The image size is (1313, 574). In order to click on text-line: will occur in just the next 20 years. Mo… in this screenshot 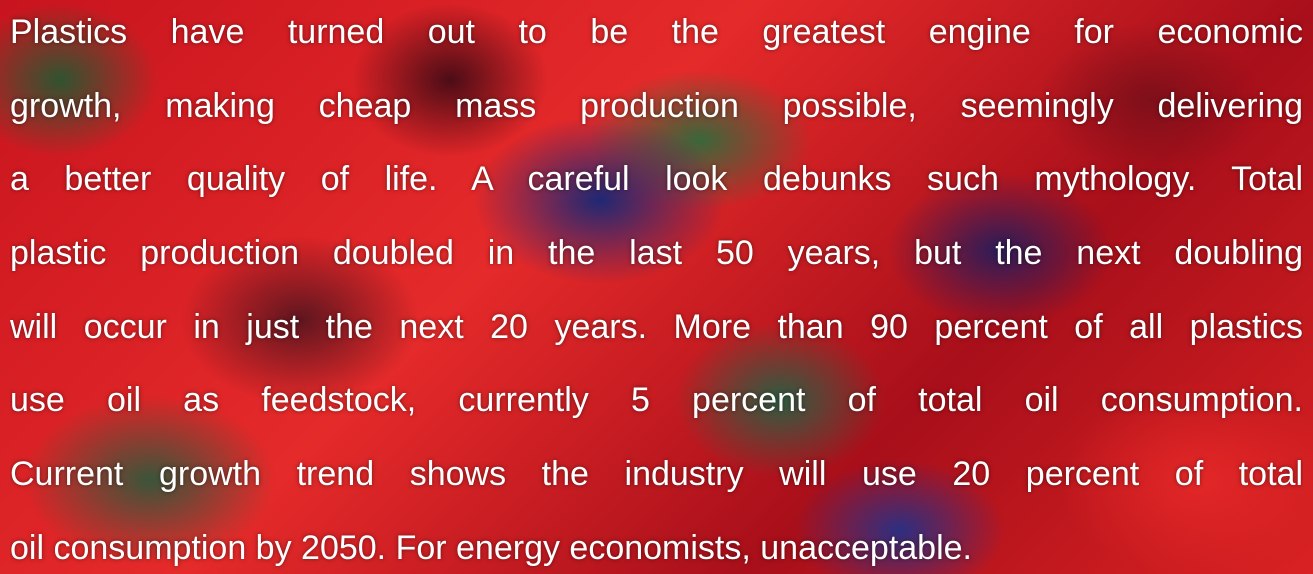, I will do `click(656, 326)`.